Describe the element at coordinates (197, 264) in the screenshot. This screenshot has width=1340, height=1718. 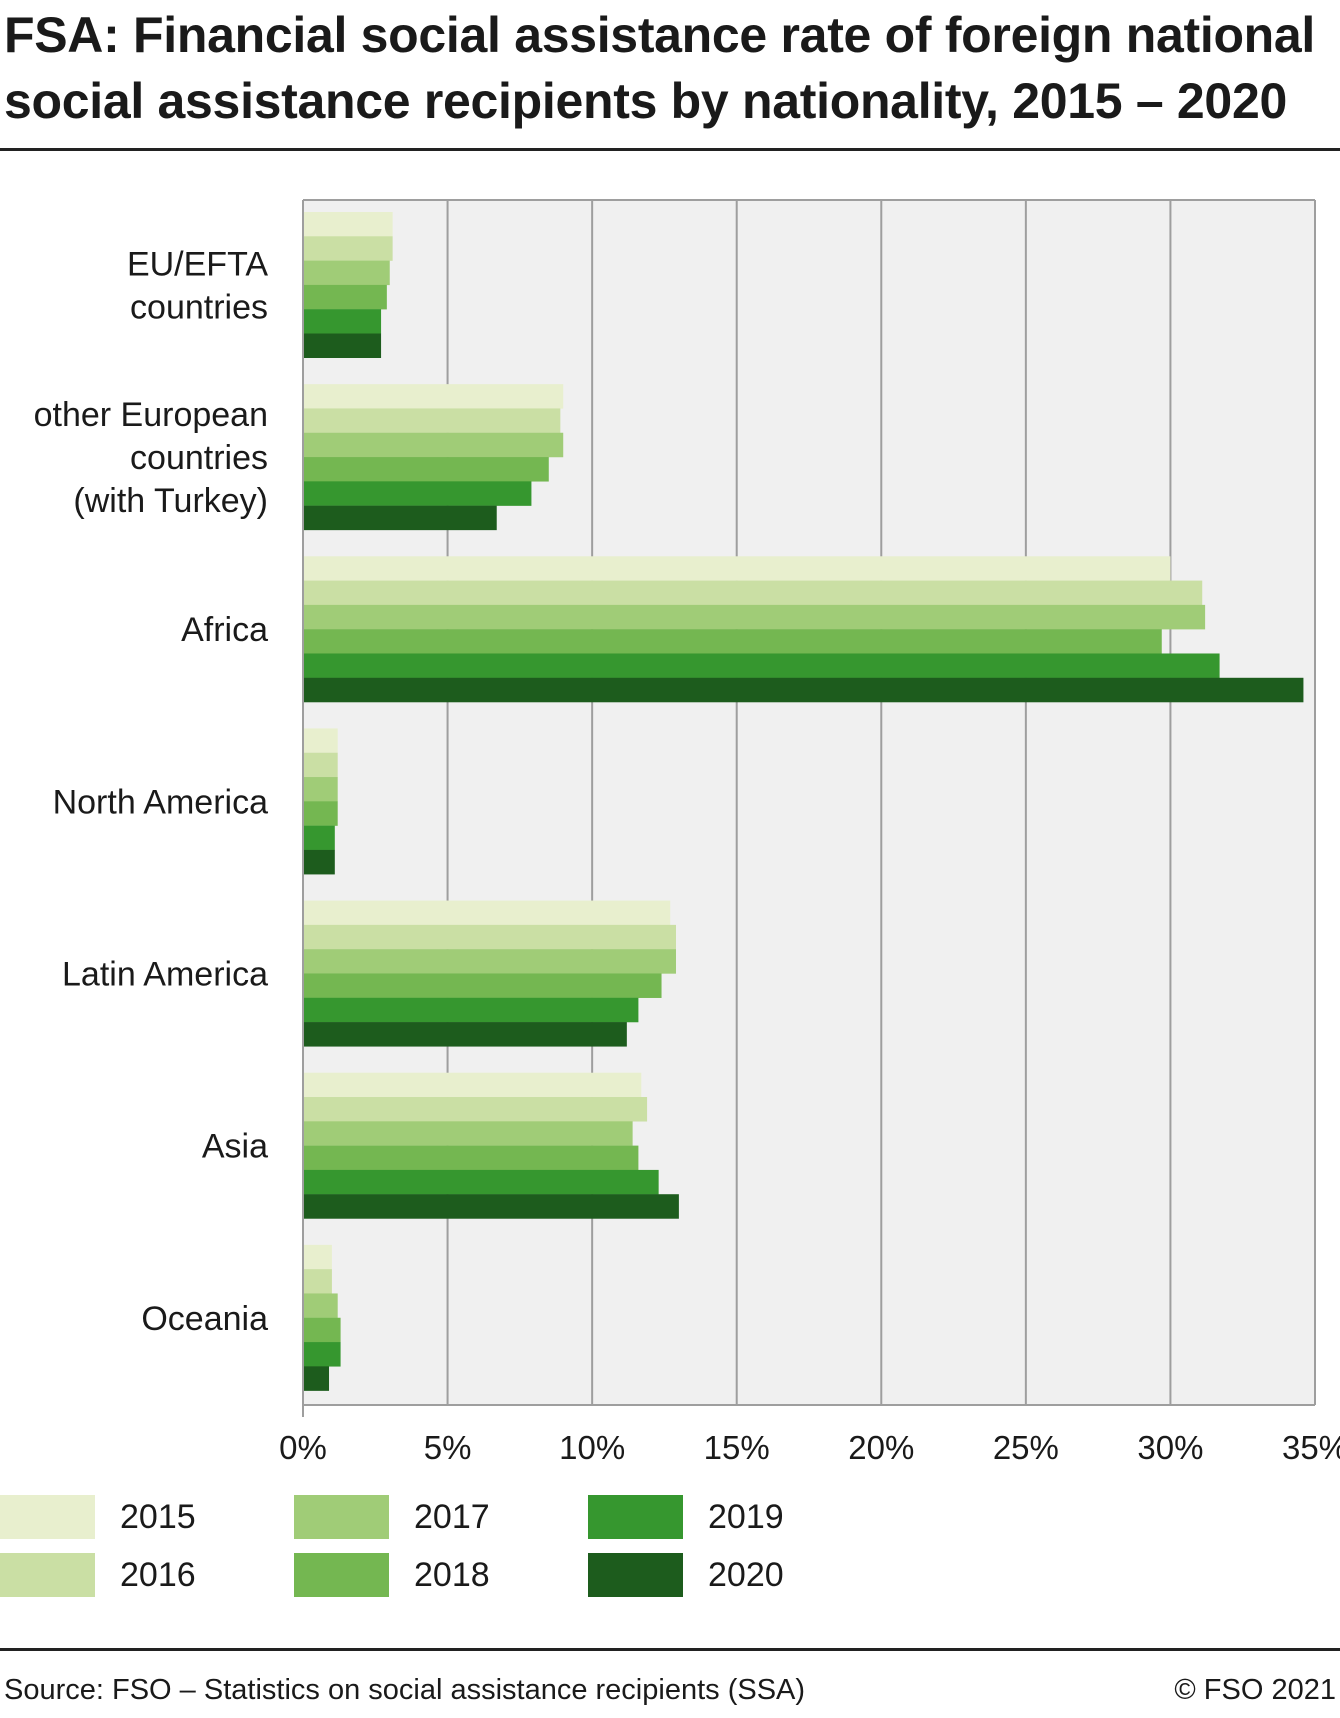
I see `category-label-line: EU/EFTA` at that location.